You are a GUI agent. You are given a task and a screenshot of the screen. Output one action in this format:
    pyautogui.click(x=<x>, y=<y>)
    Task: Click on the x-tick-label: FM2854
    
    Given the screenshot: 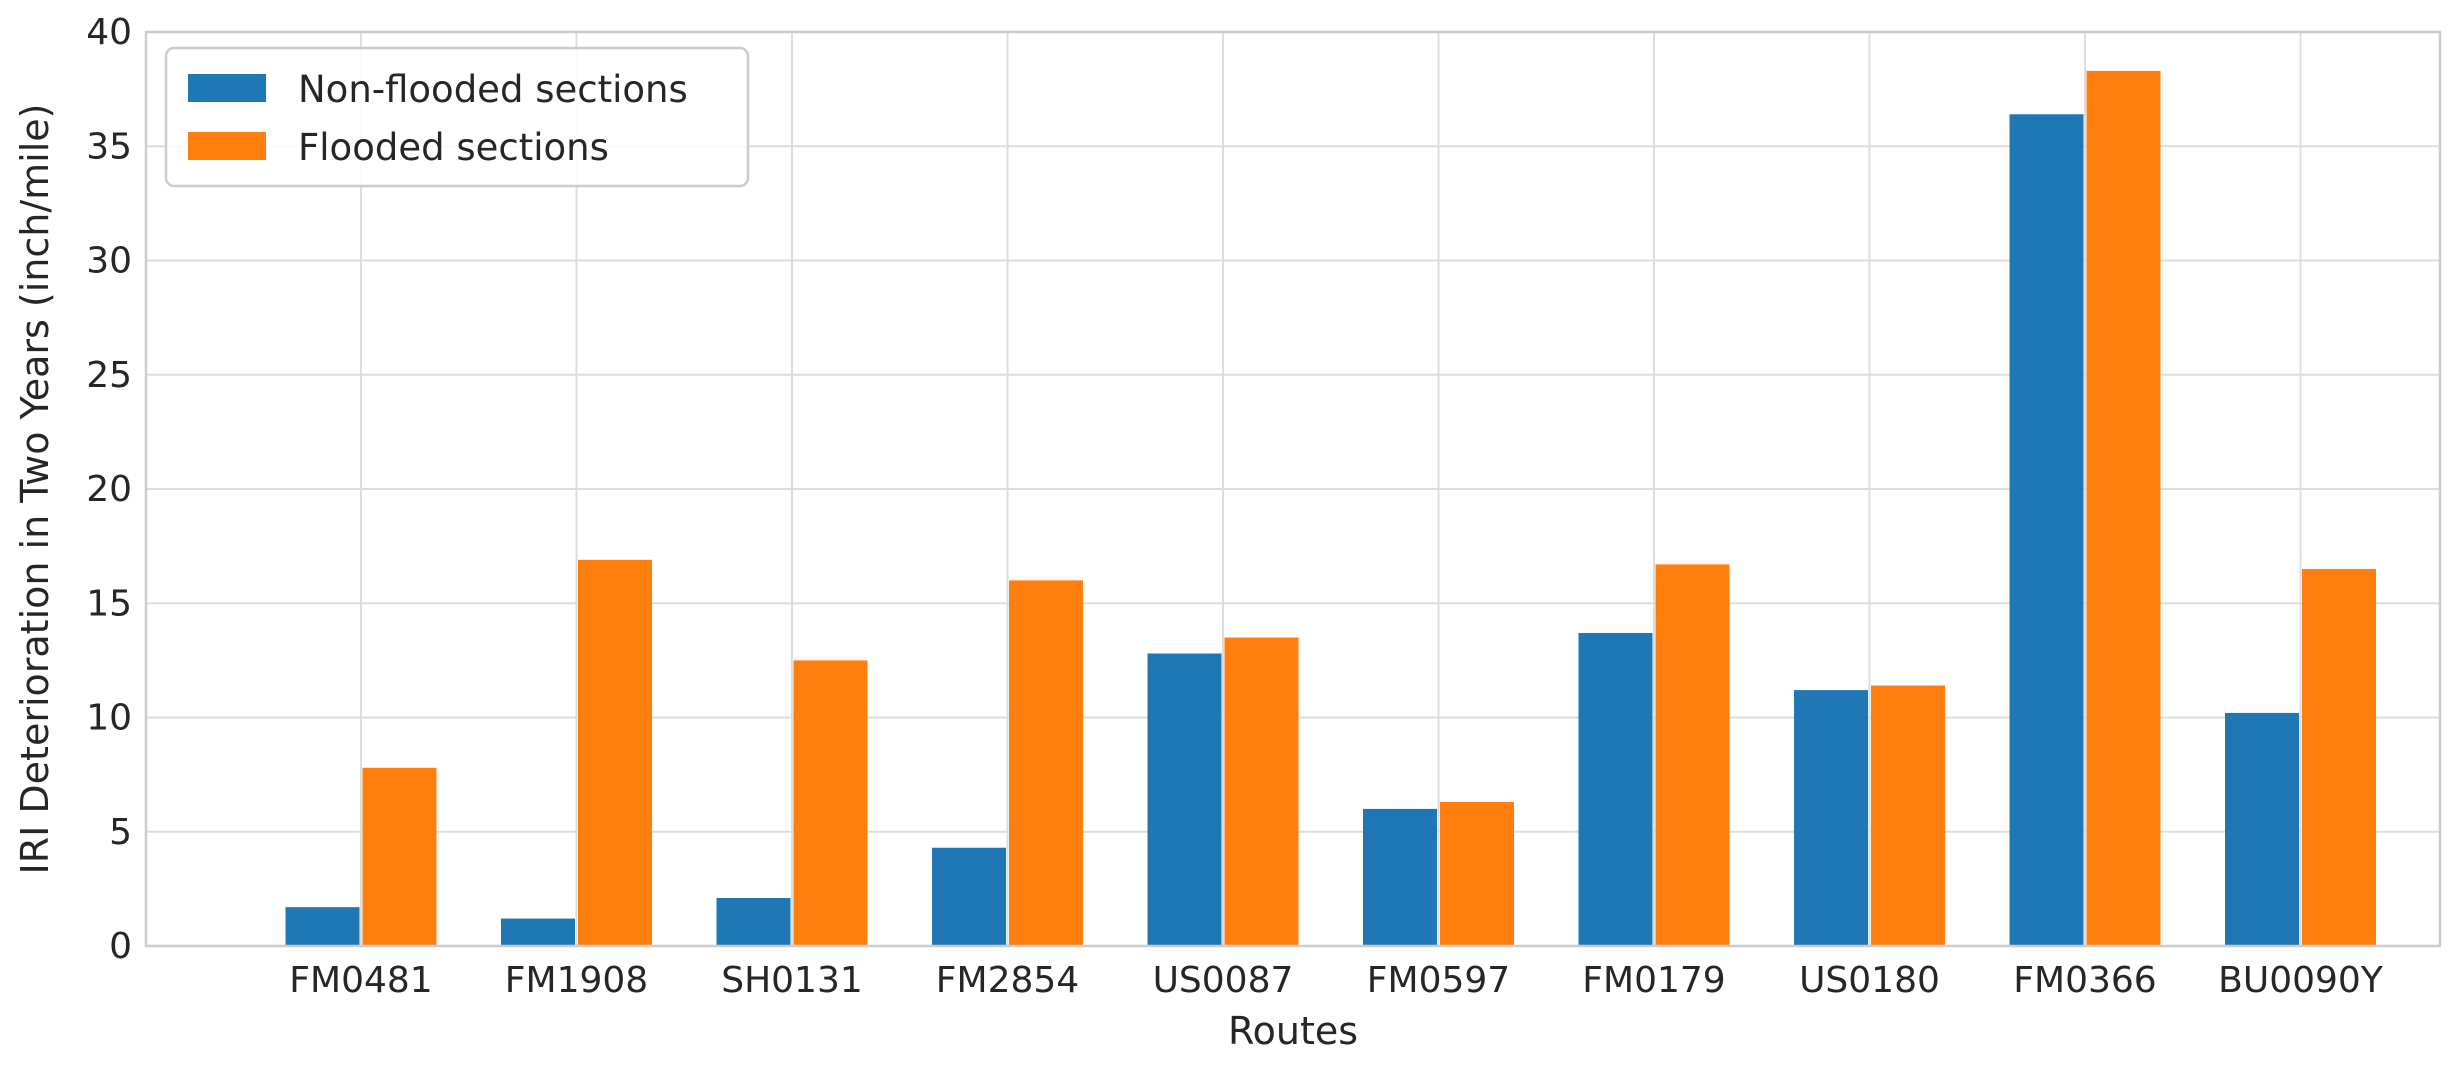 What is the action you would take?
    pyautogui.click(x=1007, y=980)
    